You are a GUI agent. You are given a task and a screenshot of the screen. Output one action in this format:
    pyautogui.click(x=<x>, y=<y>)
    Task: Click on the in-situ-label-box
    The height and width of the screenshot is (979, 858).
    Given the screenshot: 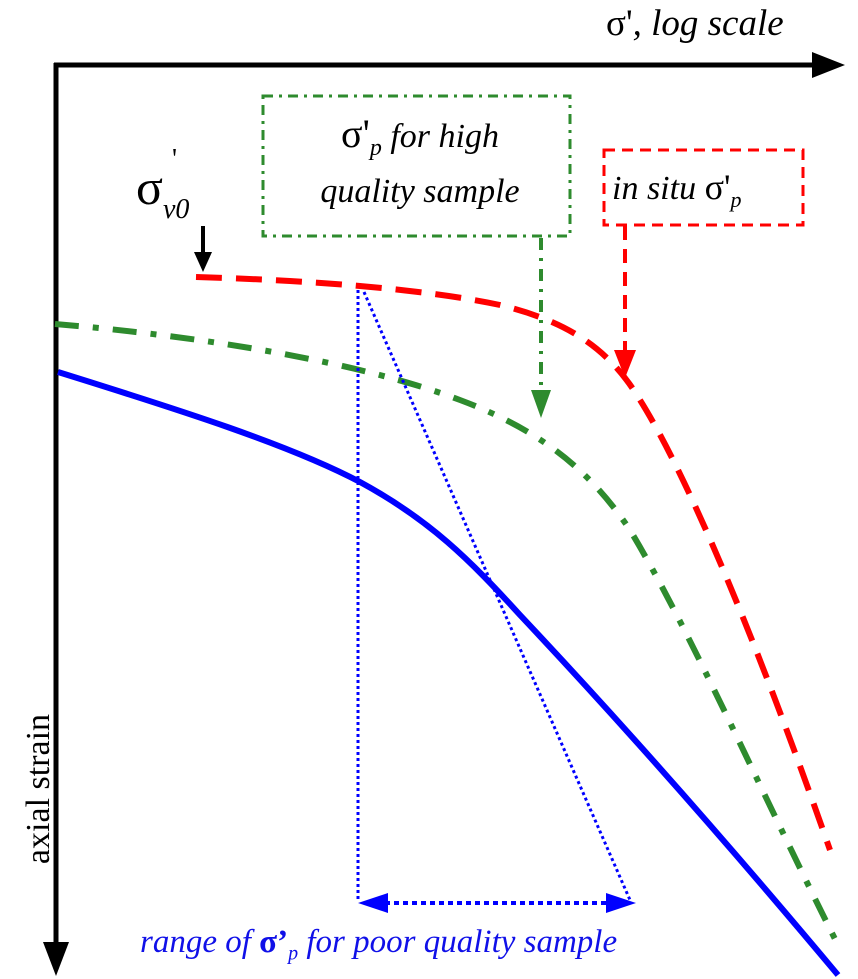 What is the action you would take?
    pyautogui.click(x=703, y=187)
    